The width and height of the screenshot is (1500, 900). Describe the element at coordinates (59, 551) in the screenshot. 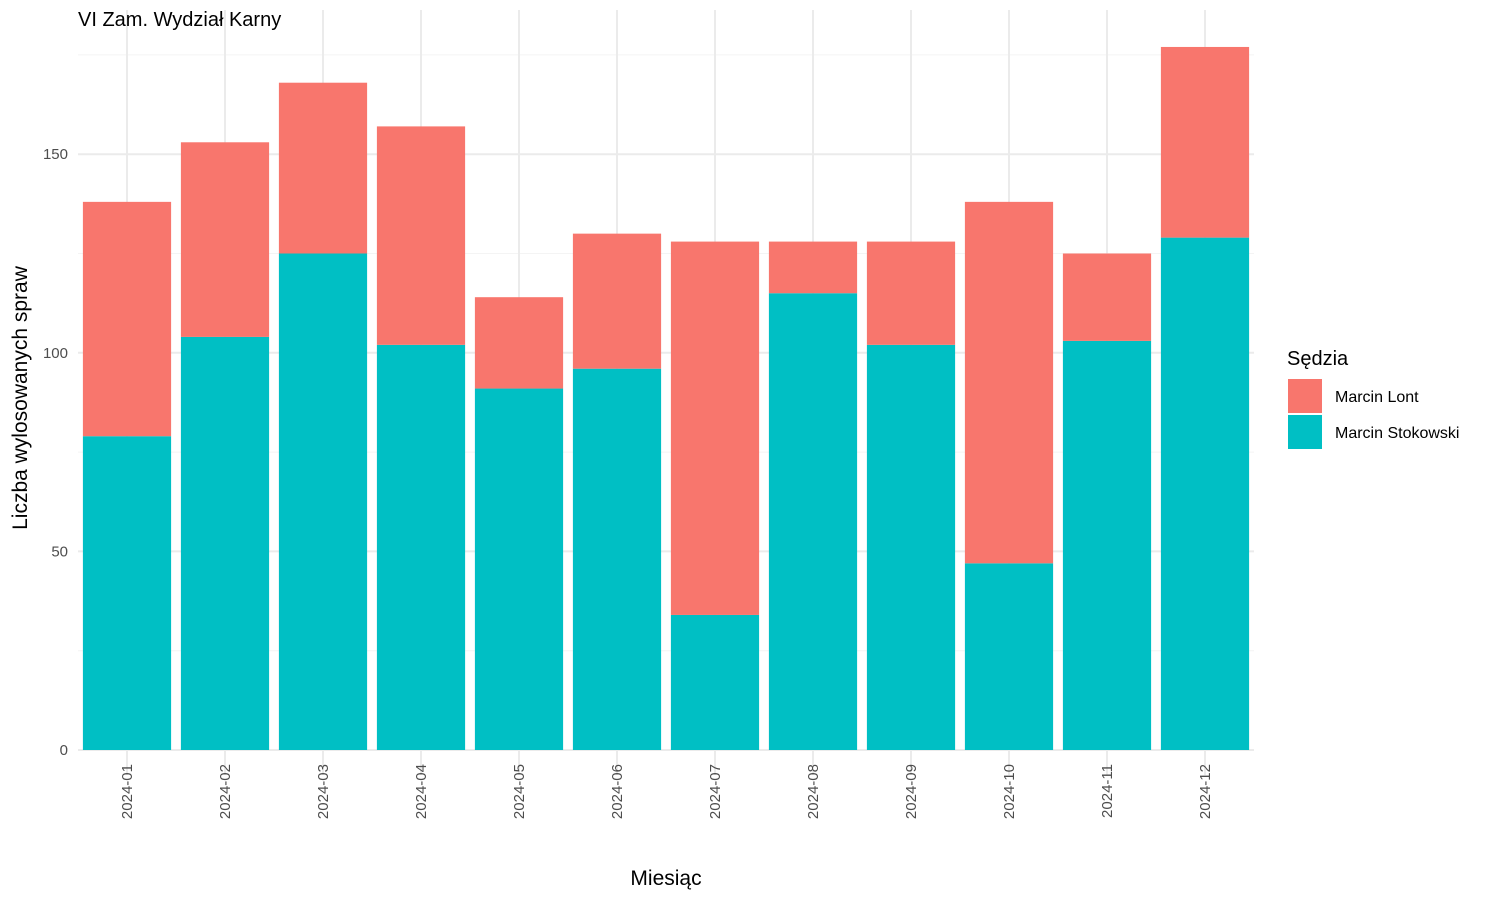

I see `y-tick-label: 50` at that location.